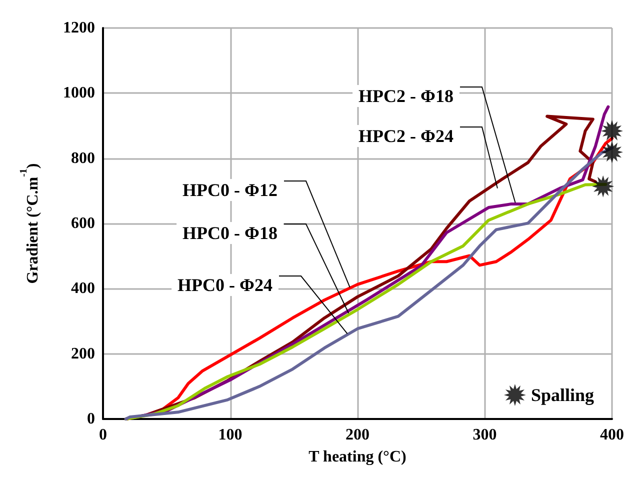 The image size is (637, 481). What do you see at coordinates (83, 223) in the screenshot?
I see `y-tick-label: 600` at bounding box center [83, 223].